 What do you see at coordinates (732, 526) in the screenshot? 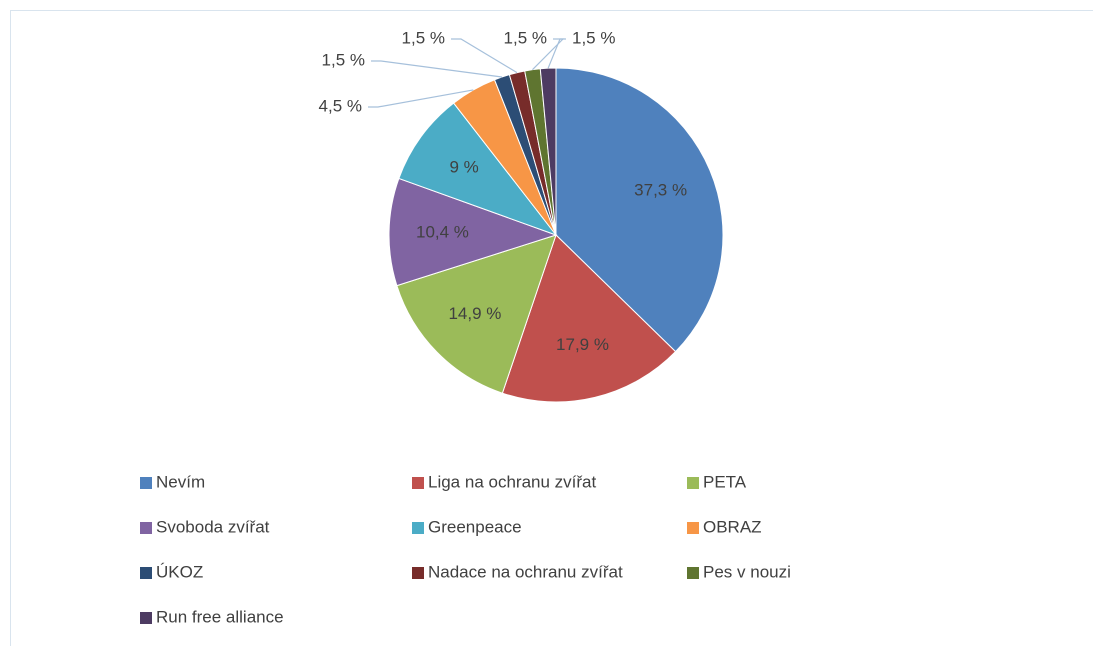
I see `legend-label: OBRAZ` at bounding box center [732, 526].